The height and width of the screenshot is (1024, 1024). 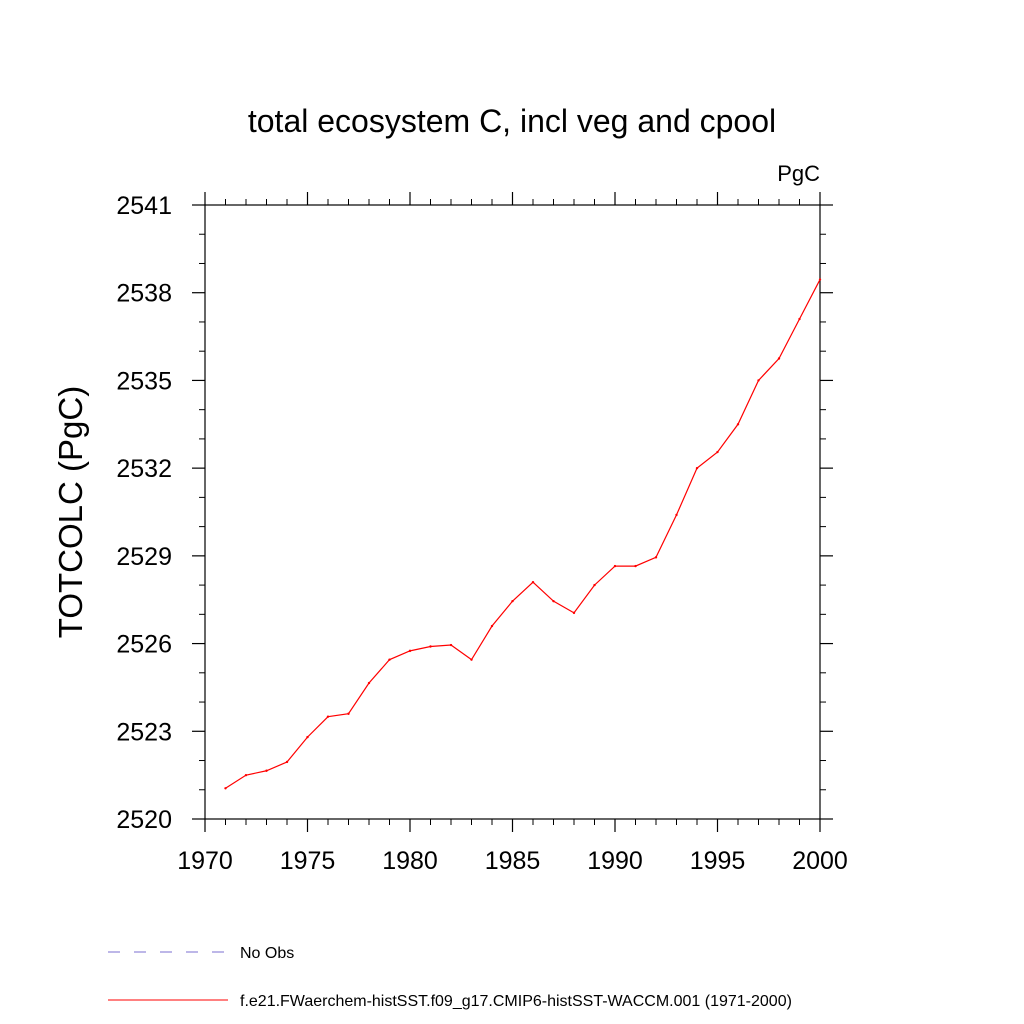 I want to click on chart-title: total ecosystem C, incl veg and cpool, so click(x=512, y=121).